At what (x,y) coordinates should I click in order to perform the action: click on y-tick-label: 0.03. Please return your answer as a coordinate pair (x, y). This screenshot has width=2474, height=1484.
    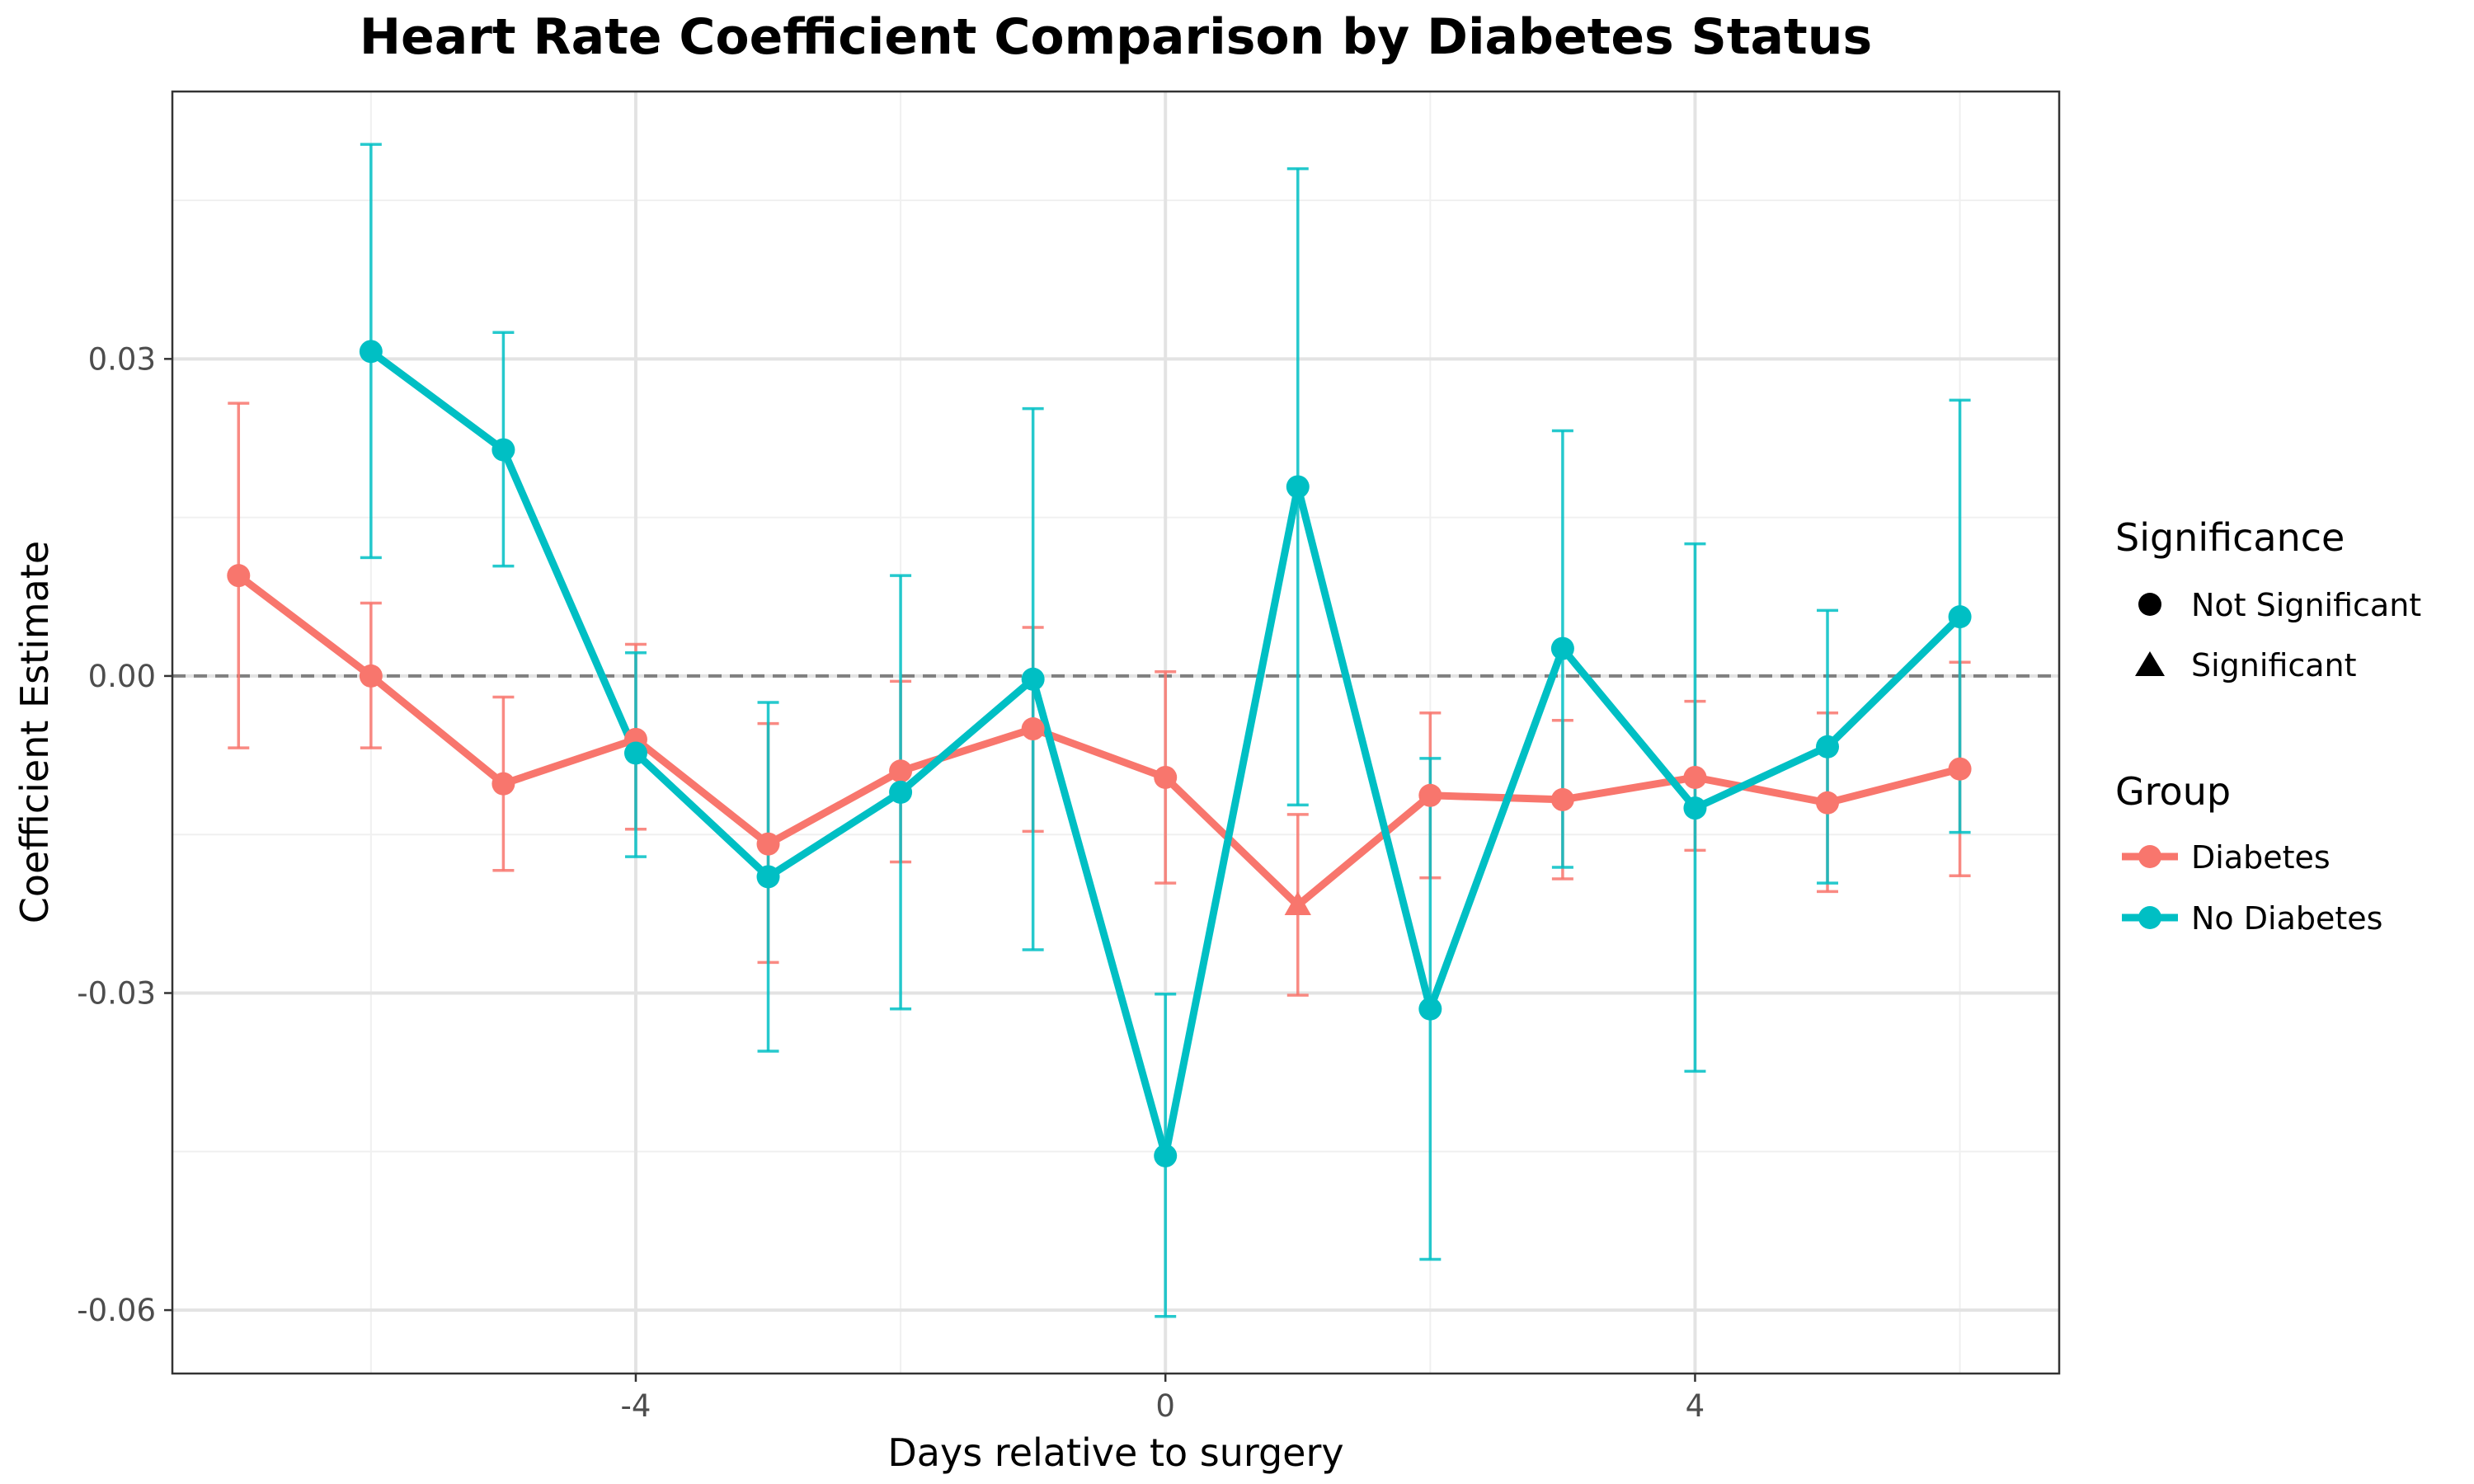
    Looking at the image, I should click on (122, 359).